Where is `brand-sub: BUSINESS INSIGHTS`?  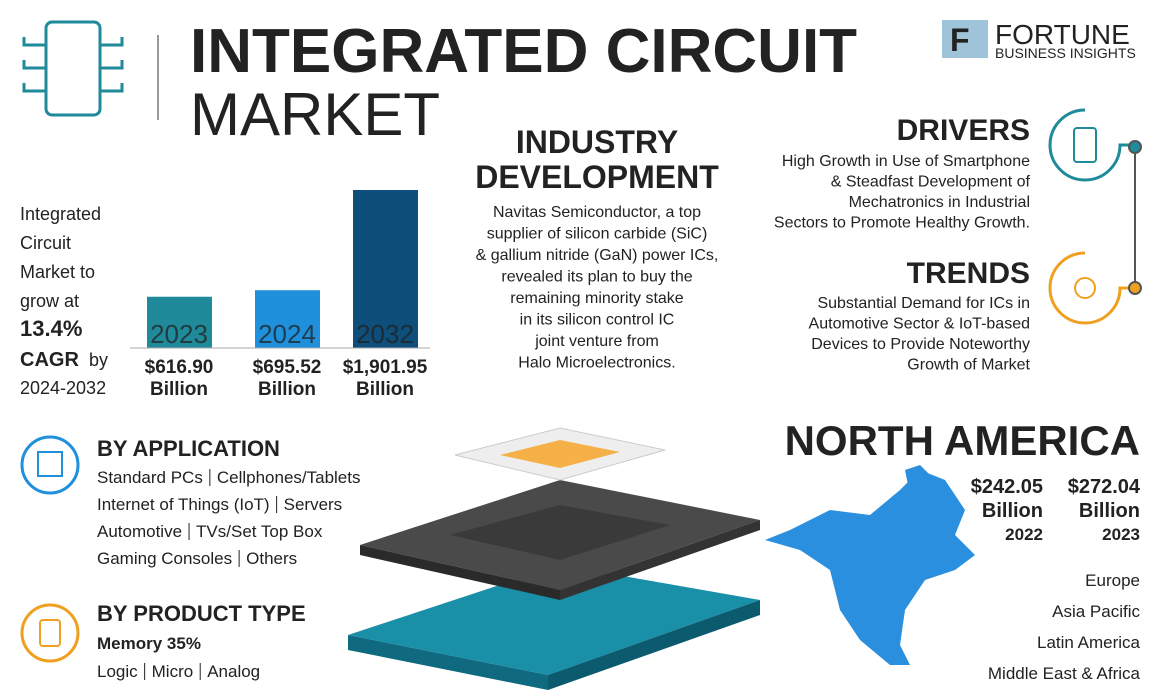 brand-sub: BUSINESS INSIGHTS is located at coordinates (1065, 53).